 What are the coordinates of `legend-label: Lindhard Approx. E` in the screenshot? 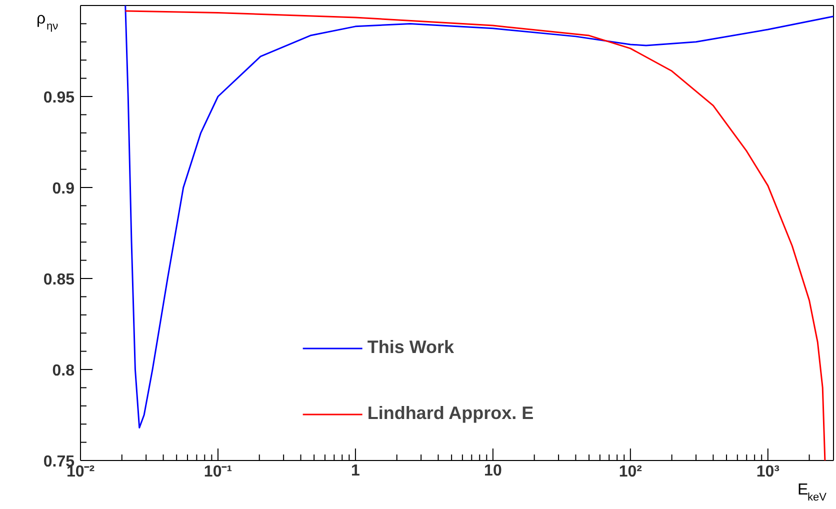 It's located at (450, 413).